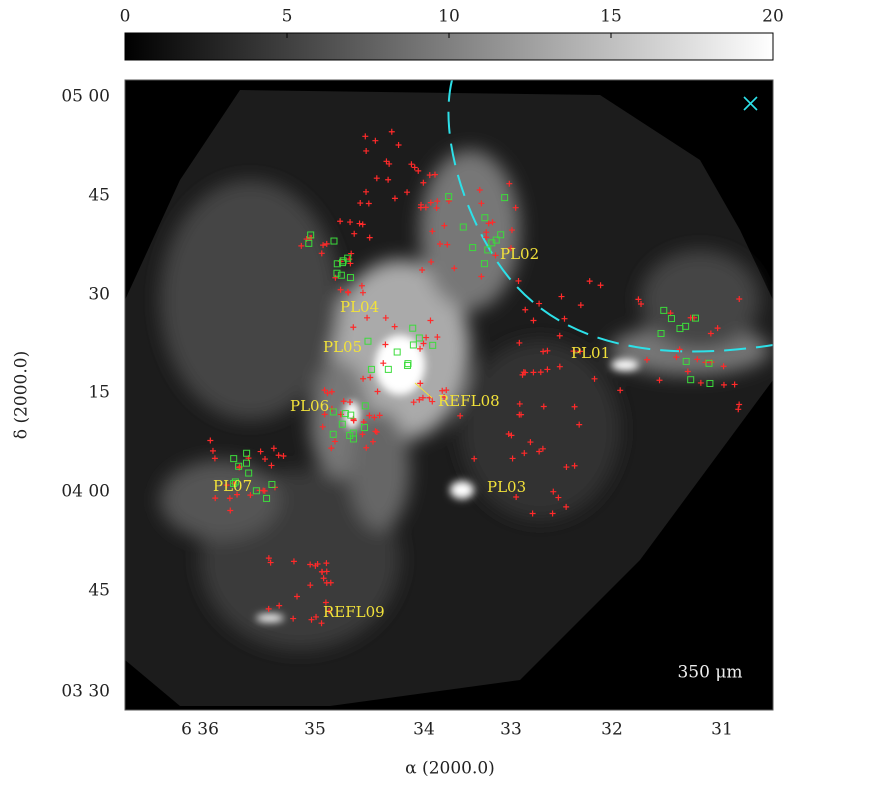  I want to click on y-tick-label: 45, so click(99, 196).